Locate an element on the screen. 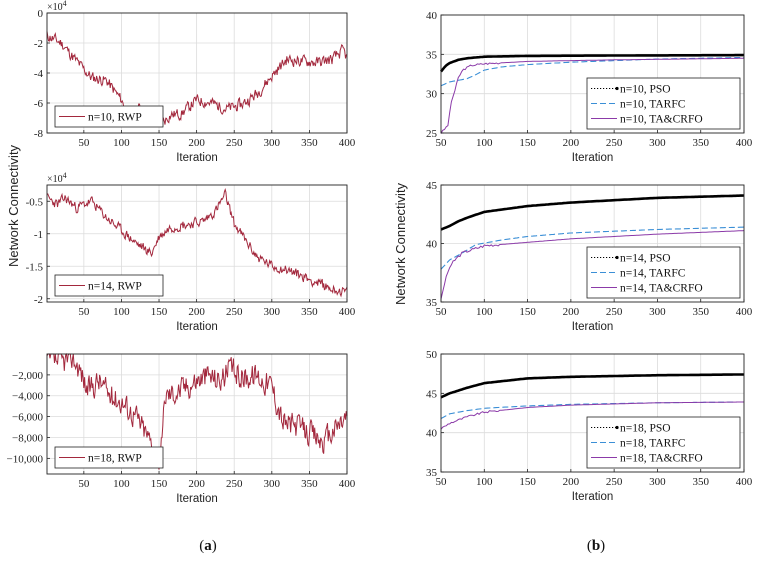 Image resolution: width=757 pixels, height=565 pixels. legend: n=10, RWP is located at coordinates (109, 116).